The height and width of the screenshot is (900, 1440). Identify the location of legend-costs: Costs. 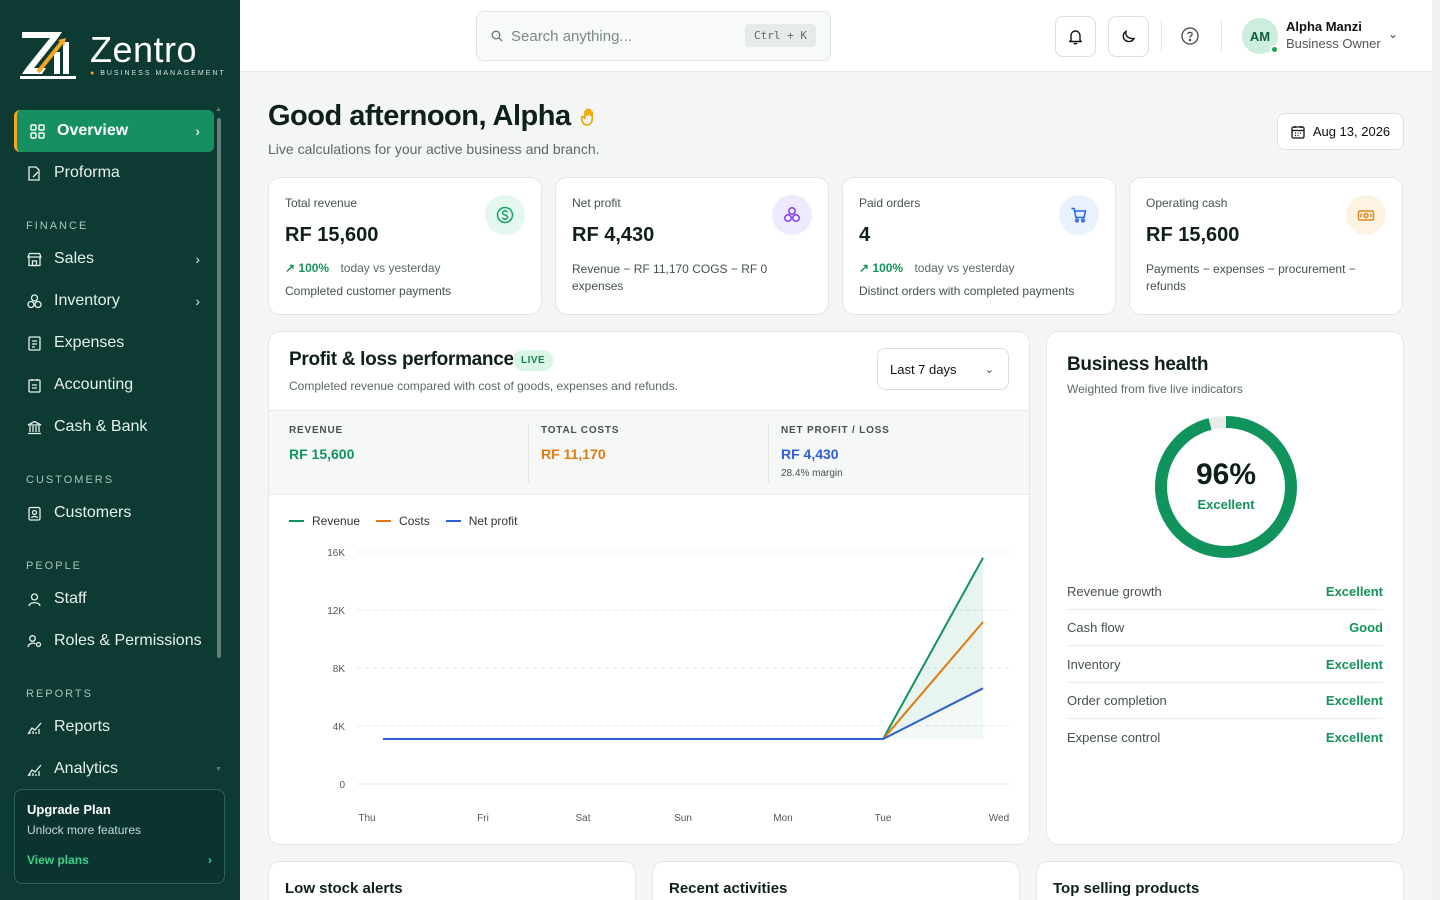
(403, 521).